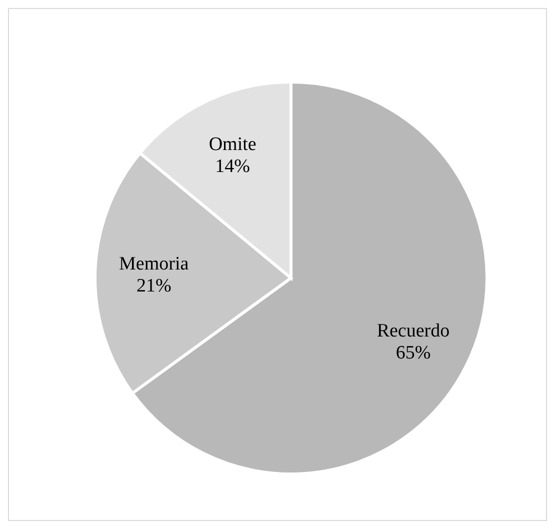 This screenshot has height=529, width=555. What do you see at coordinates (154, 264) in the screenshot?
I see `slice-label: Memoria` at bounding box center [154, 264].